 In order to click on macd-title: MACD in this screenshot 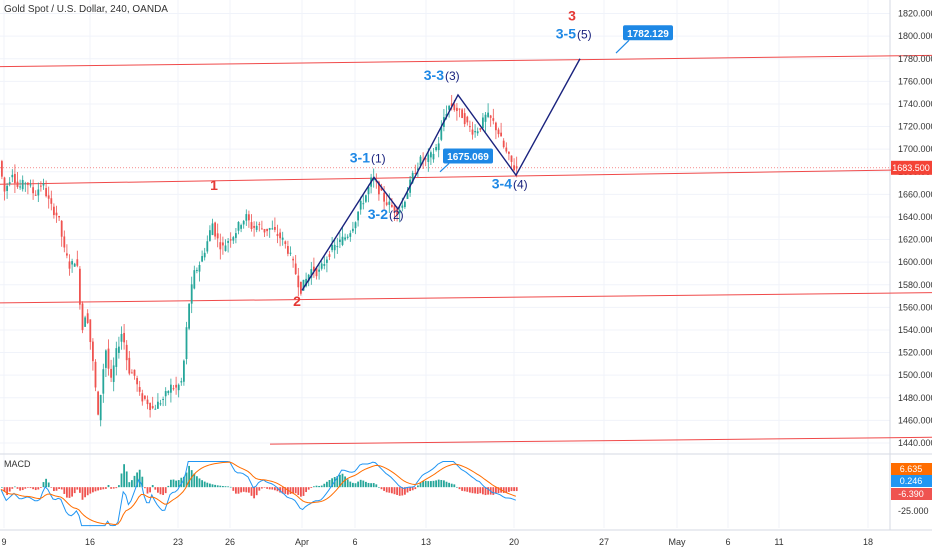, I will do `click(17, 464)`.